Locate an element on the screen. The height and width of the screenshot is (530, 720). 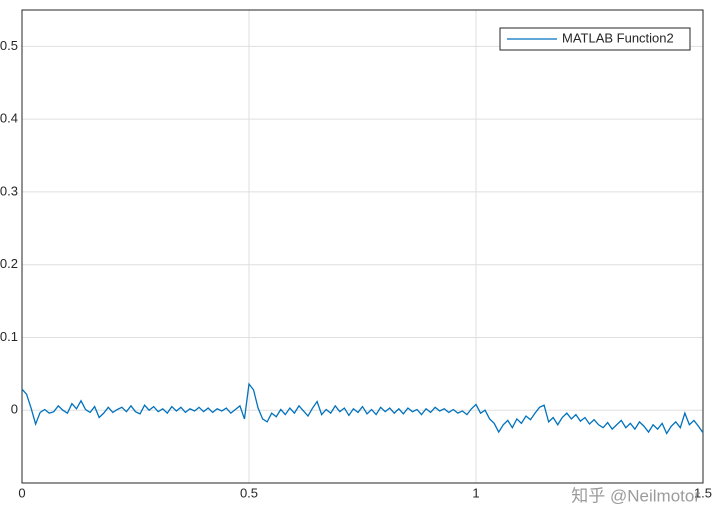
x-tick-label: 0 is located at coordinates (21, 492).